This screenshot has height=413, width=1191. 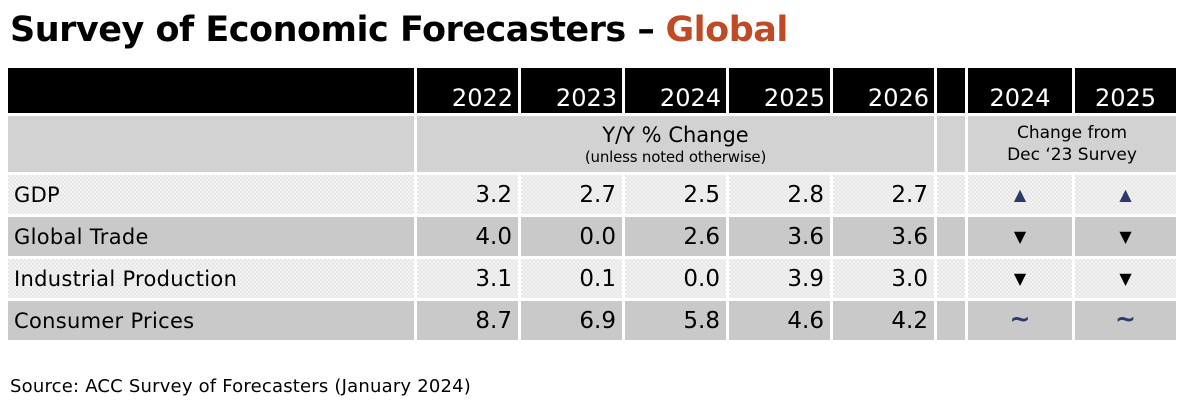 What do you see at coordinates (211, 144) in the screenshot?
I see `subheader-empty-cell` at bounding box center [211, 144].